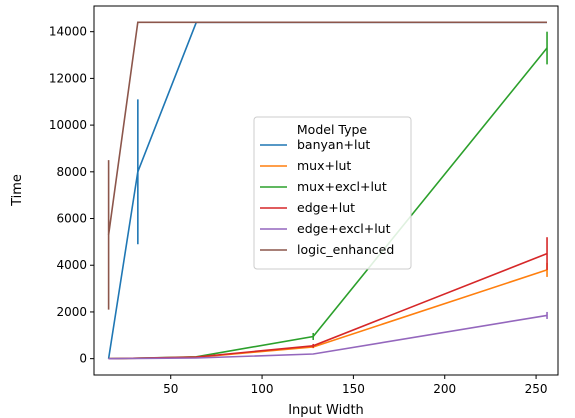  I want to click on legend-item-mux-lut: mux+lut, so click(305, 165).